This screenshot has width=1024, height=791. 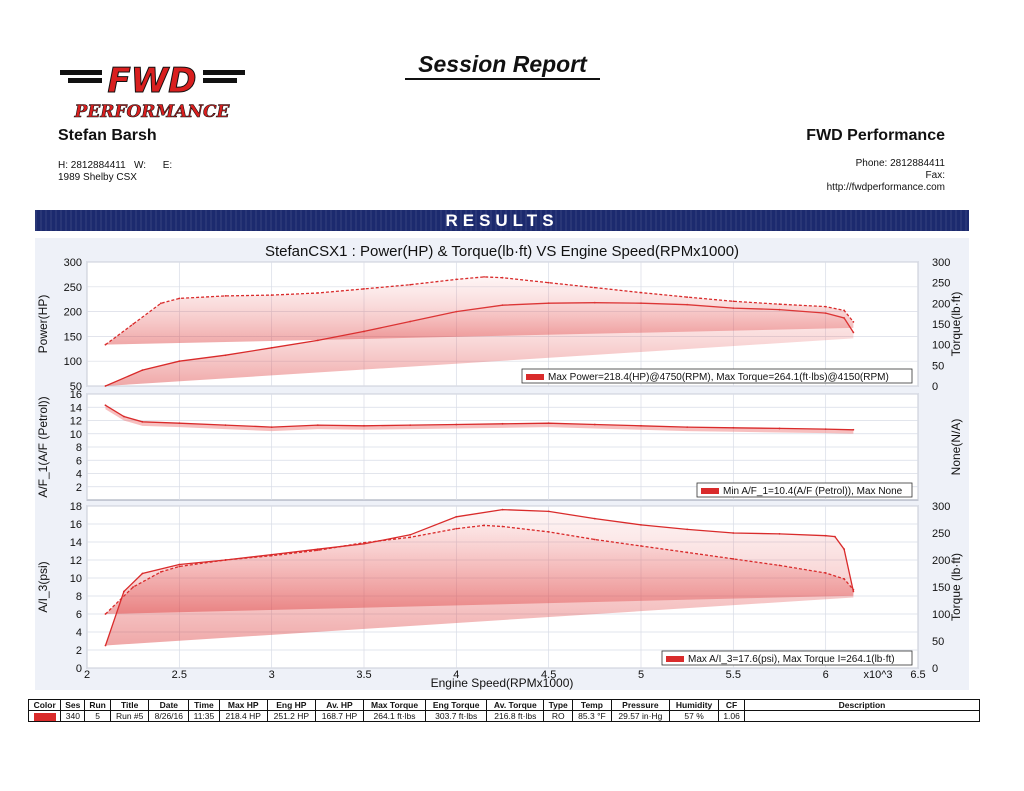 What do you see at coordinates (339, 705) in the screenshot?
I see `table-header-cell: Av. HP` at bounding box center [339, 705].